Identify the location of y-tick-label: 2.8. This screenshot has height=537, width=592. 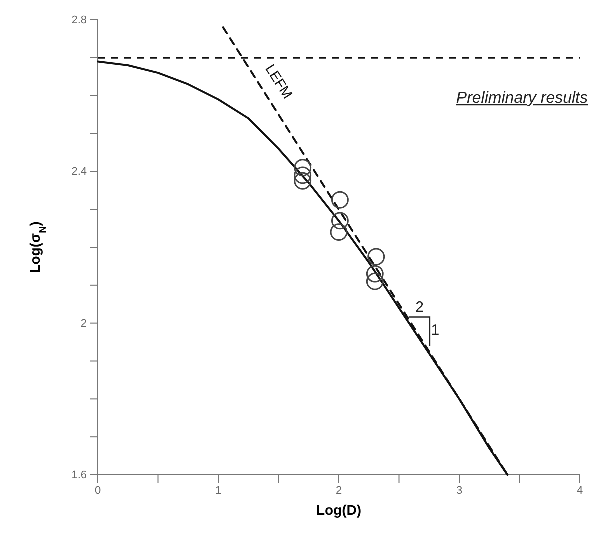
(79, 20).